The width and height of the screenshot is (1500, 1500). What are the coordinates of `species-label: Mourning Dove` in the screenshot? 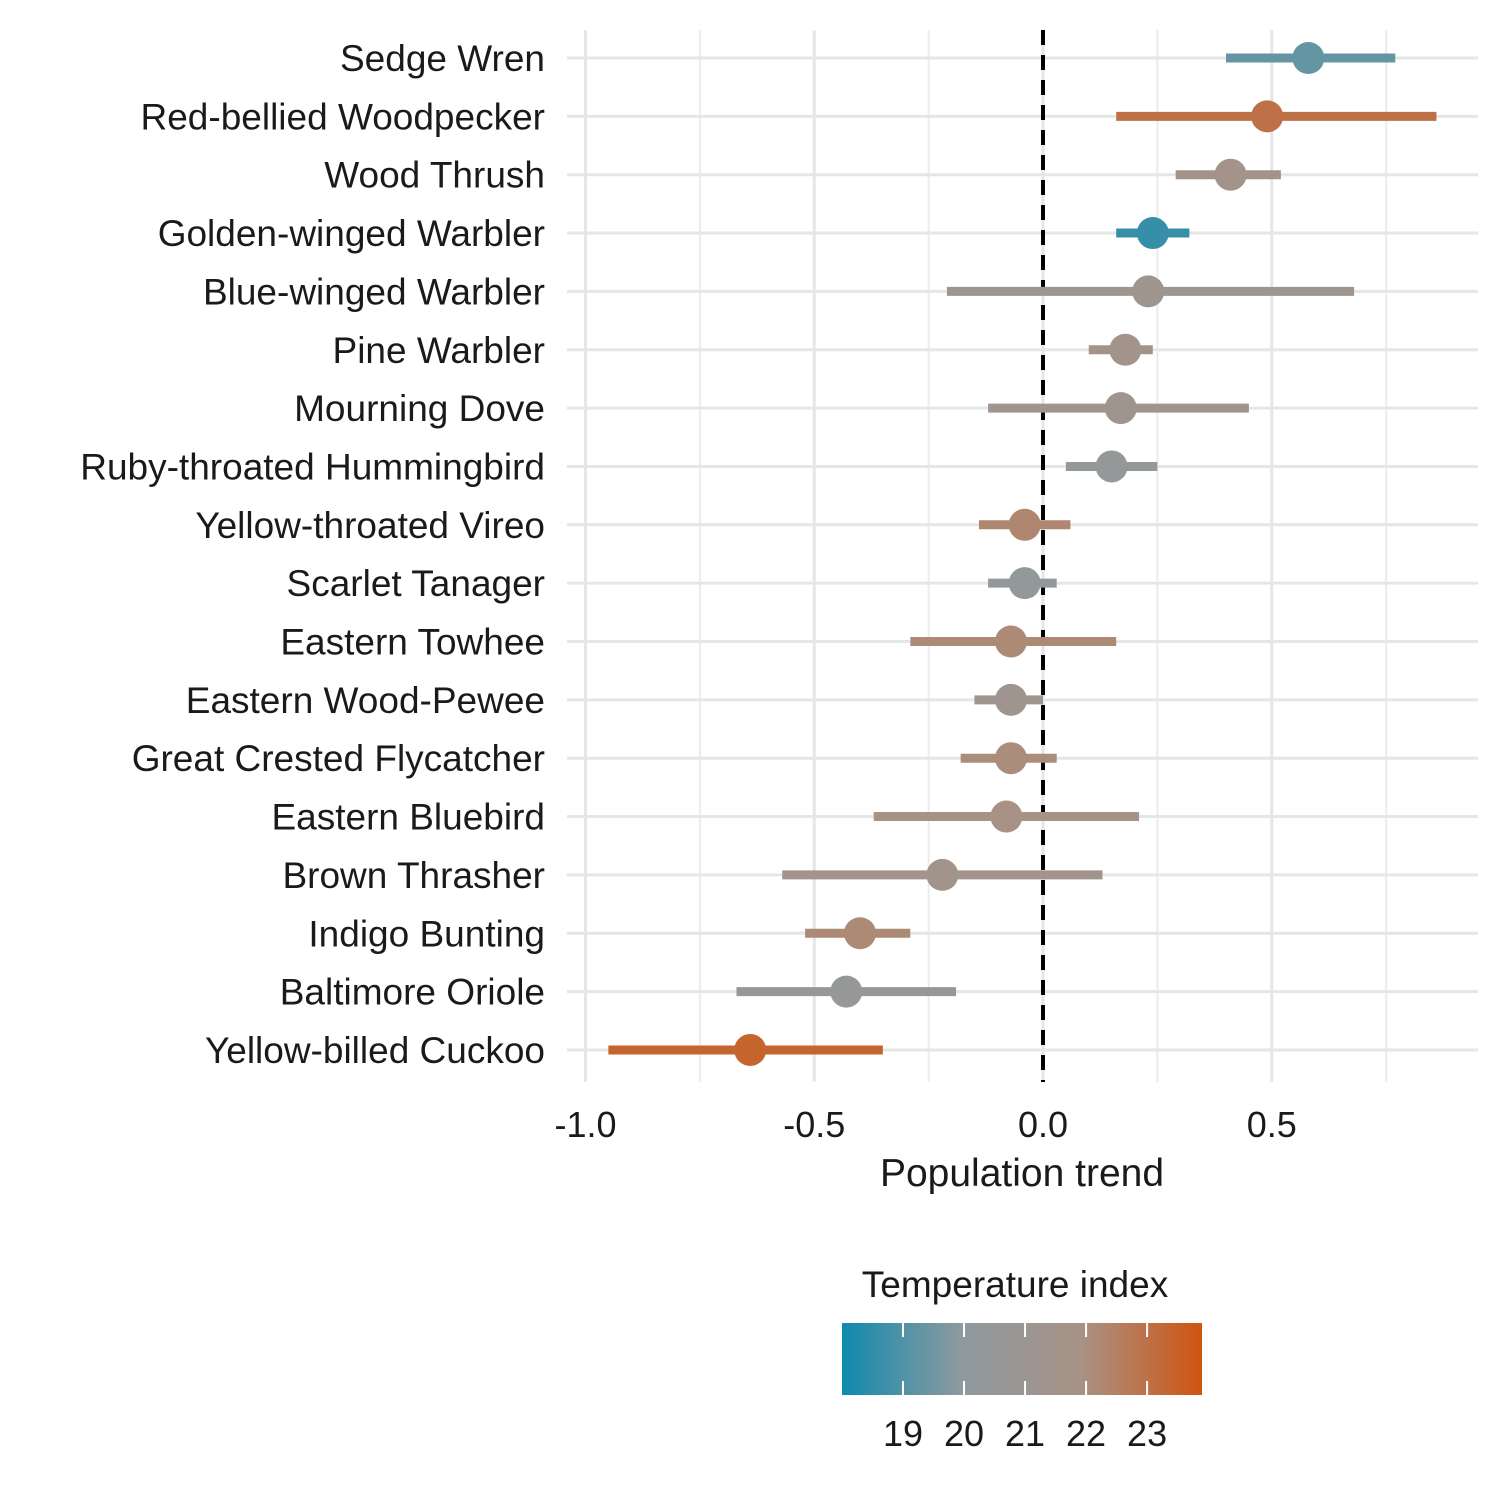 It's located at (419, 408).